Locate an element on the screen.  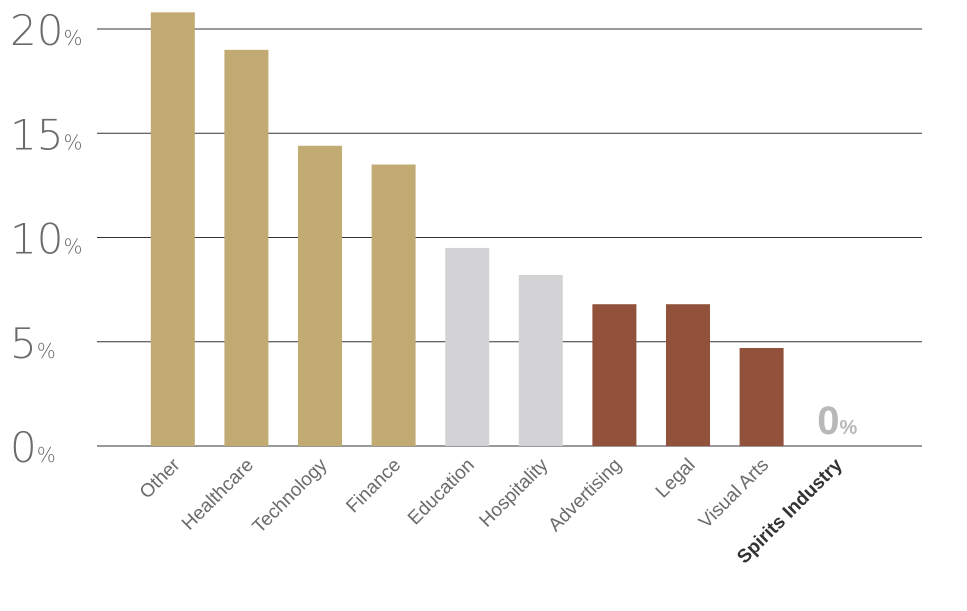
y-tick-label: 10% is located at coordinates (46, 239).